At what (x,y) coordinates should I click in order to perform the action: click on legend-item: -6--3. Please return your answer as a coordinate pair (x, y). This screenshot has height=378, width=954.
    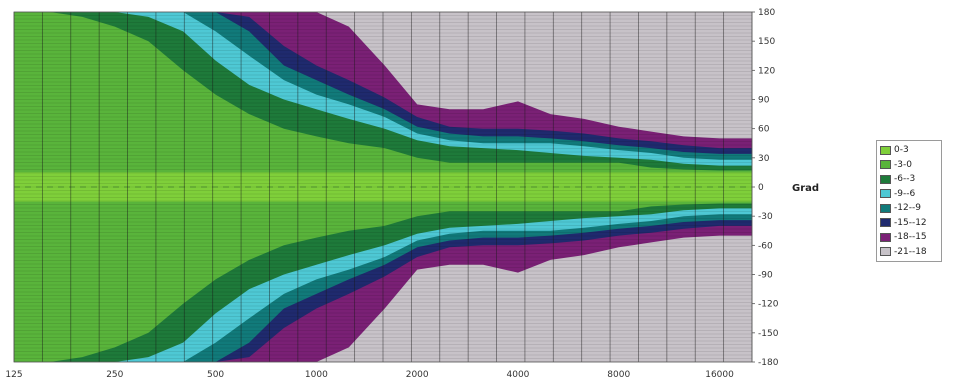
    Looking at the image, I should click on (909, 179).